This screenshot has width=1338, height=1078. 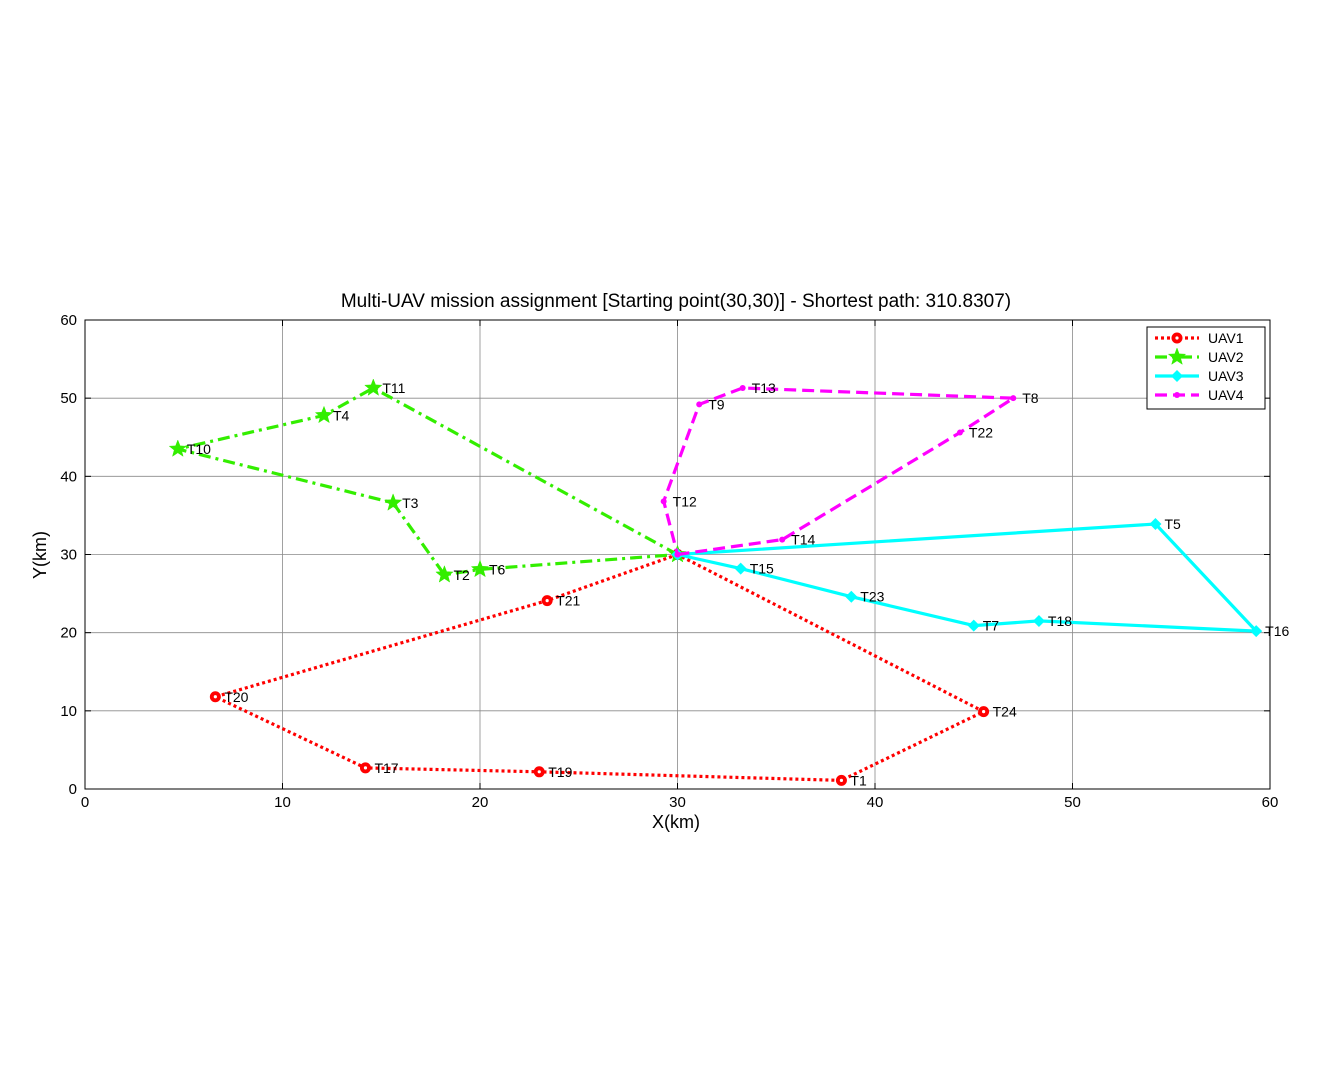 What do you see at coordinates (1270, 802) in the screenshot?
I see `x-tick-label: 60` at bounding box center [1270, 802].